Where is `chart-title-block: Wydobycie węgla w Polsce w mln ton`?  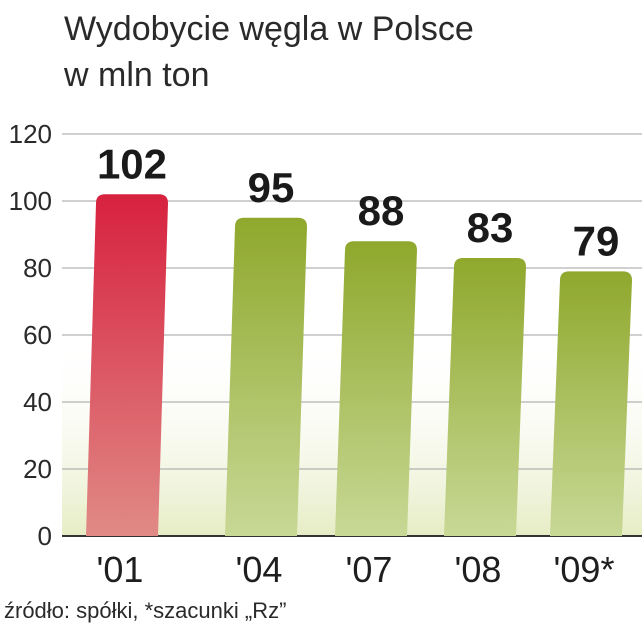 chart-title-block: Wydobycie węgla w Polsce w mln ton is located at coordinates (269, 52).